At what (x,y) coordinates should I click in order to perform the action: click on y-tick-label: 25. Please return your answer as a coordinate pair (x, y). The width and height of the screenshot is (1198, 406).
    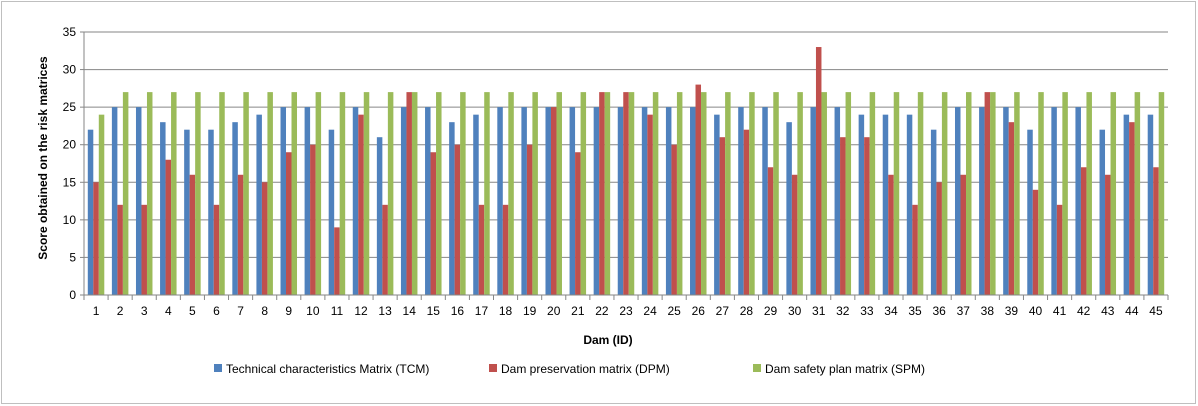
    Looking at the image, I should click on (70, 107).